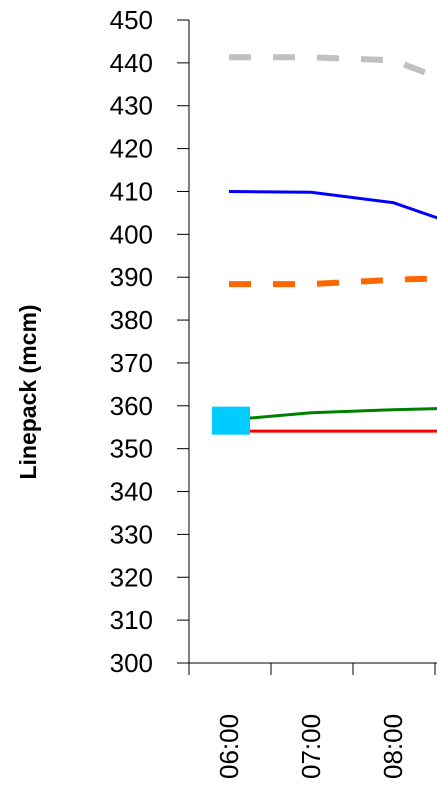  Describe the element at coordinates (131, 620) in the screenshot. I see `y-tick-label: 310` at that location.